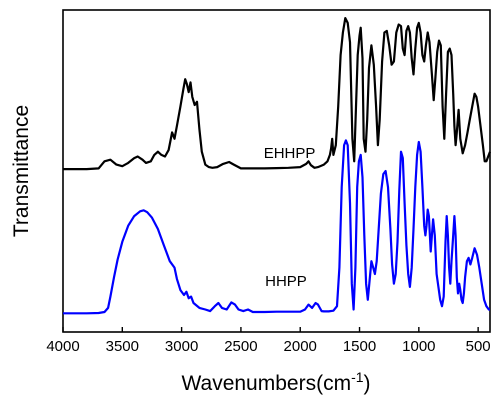 The width and height of the screenshot is (494, 401). What do you see at coordinates (181, 346) in the screenshot?
I see `x-tick-label: 3000` at bounding box center [181, 346].